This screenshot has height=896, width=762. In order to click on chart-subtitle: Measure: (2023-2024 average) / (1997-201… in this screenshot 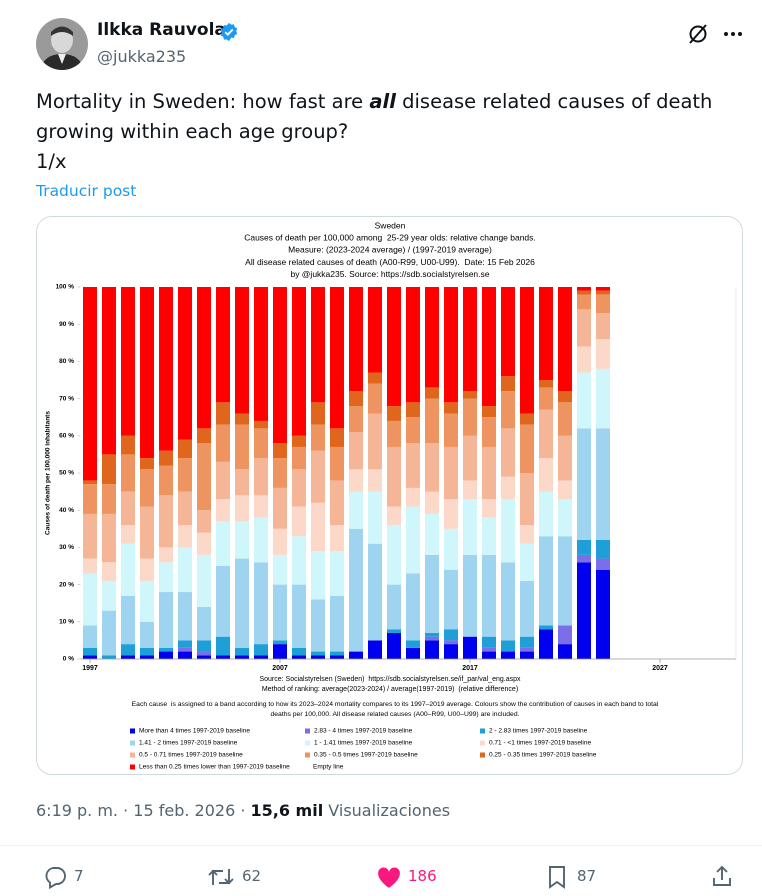, I will do `click(390, 250)`.